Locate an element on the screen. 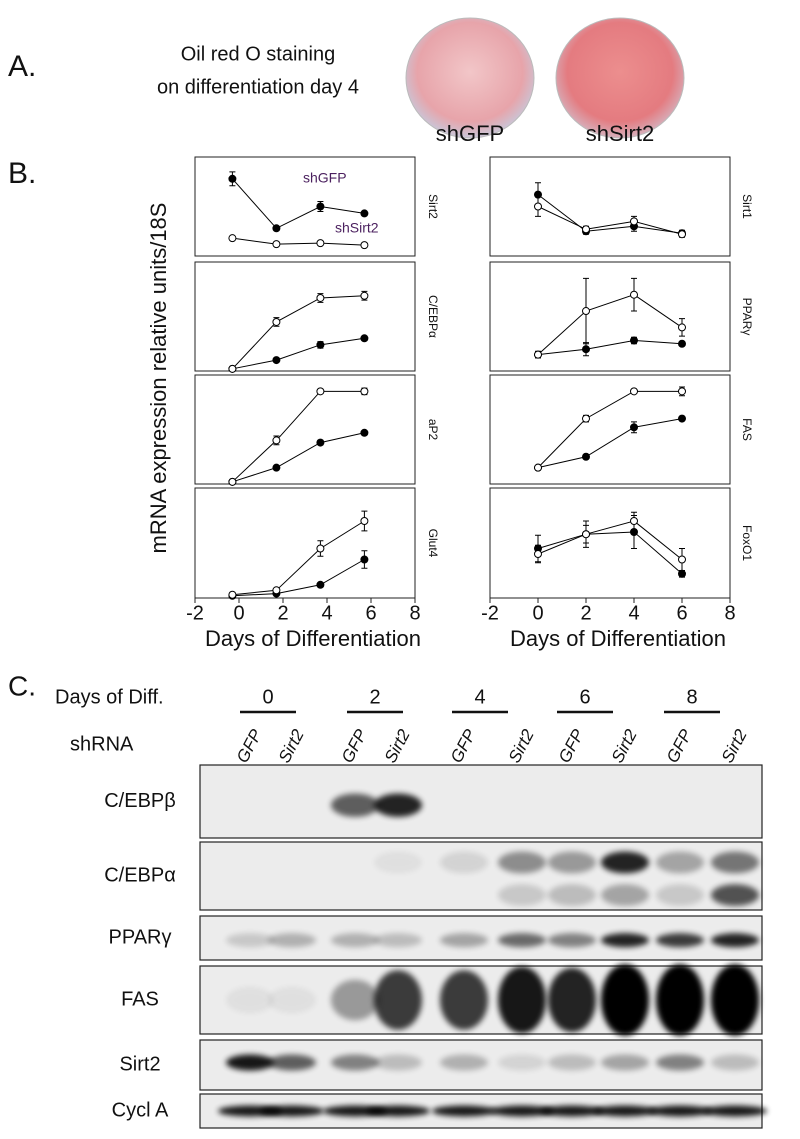 The width and height of the screenshot is (800, 1139). series-label: shSirt2 is located at coordinates (357, 228).